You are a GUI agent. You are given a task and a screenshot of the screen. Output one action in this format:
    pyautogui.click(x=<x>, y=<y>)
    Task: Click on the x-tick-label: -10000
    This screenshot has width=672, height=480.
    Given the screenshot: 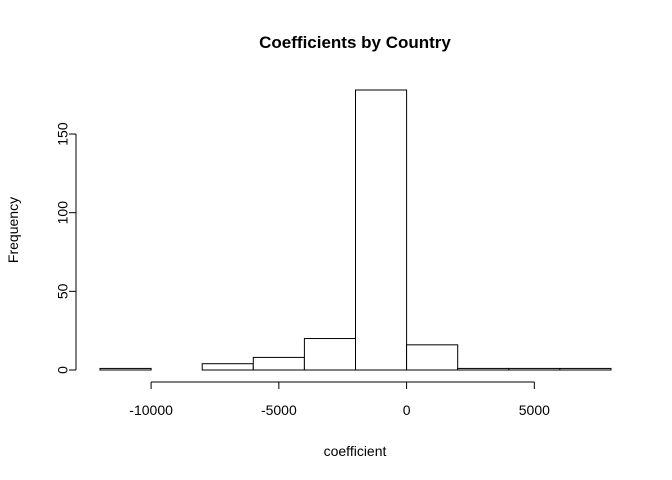 What is the action you would take?
    pyautogui.click(x=151, y=410)
    